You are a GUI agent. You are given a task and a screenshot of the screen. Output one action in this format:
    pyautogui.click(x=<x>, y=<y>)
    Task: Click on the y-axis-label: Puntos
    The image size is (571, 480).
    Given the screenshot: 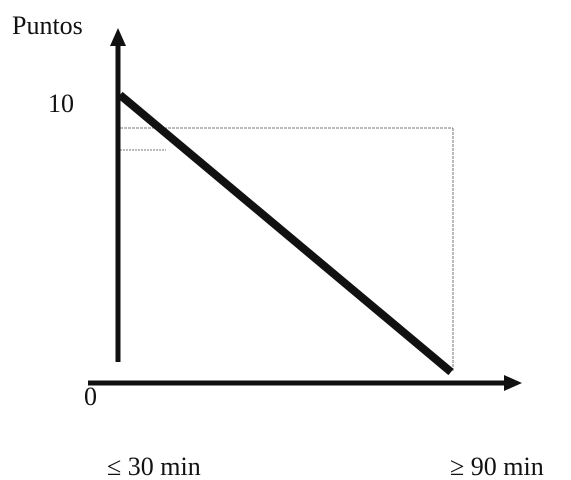 What is the action you would take?
    pyautogui.click(x=47, y=25)
    